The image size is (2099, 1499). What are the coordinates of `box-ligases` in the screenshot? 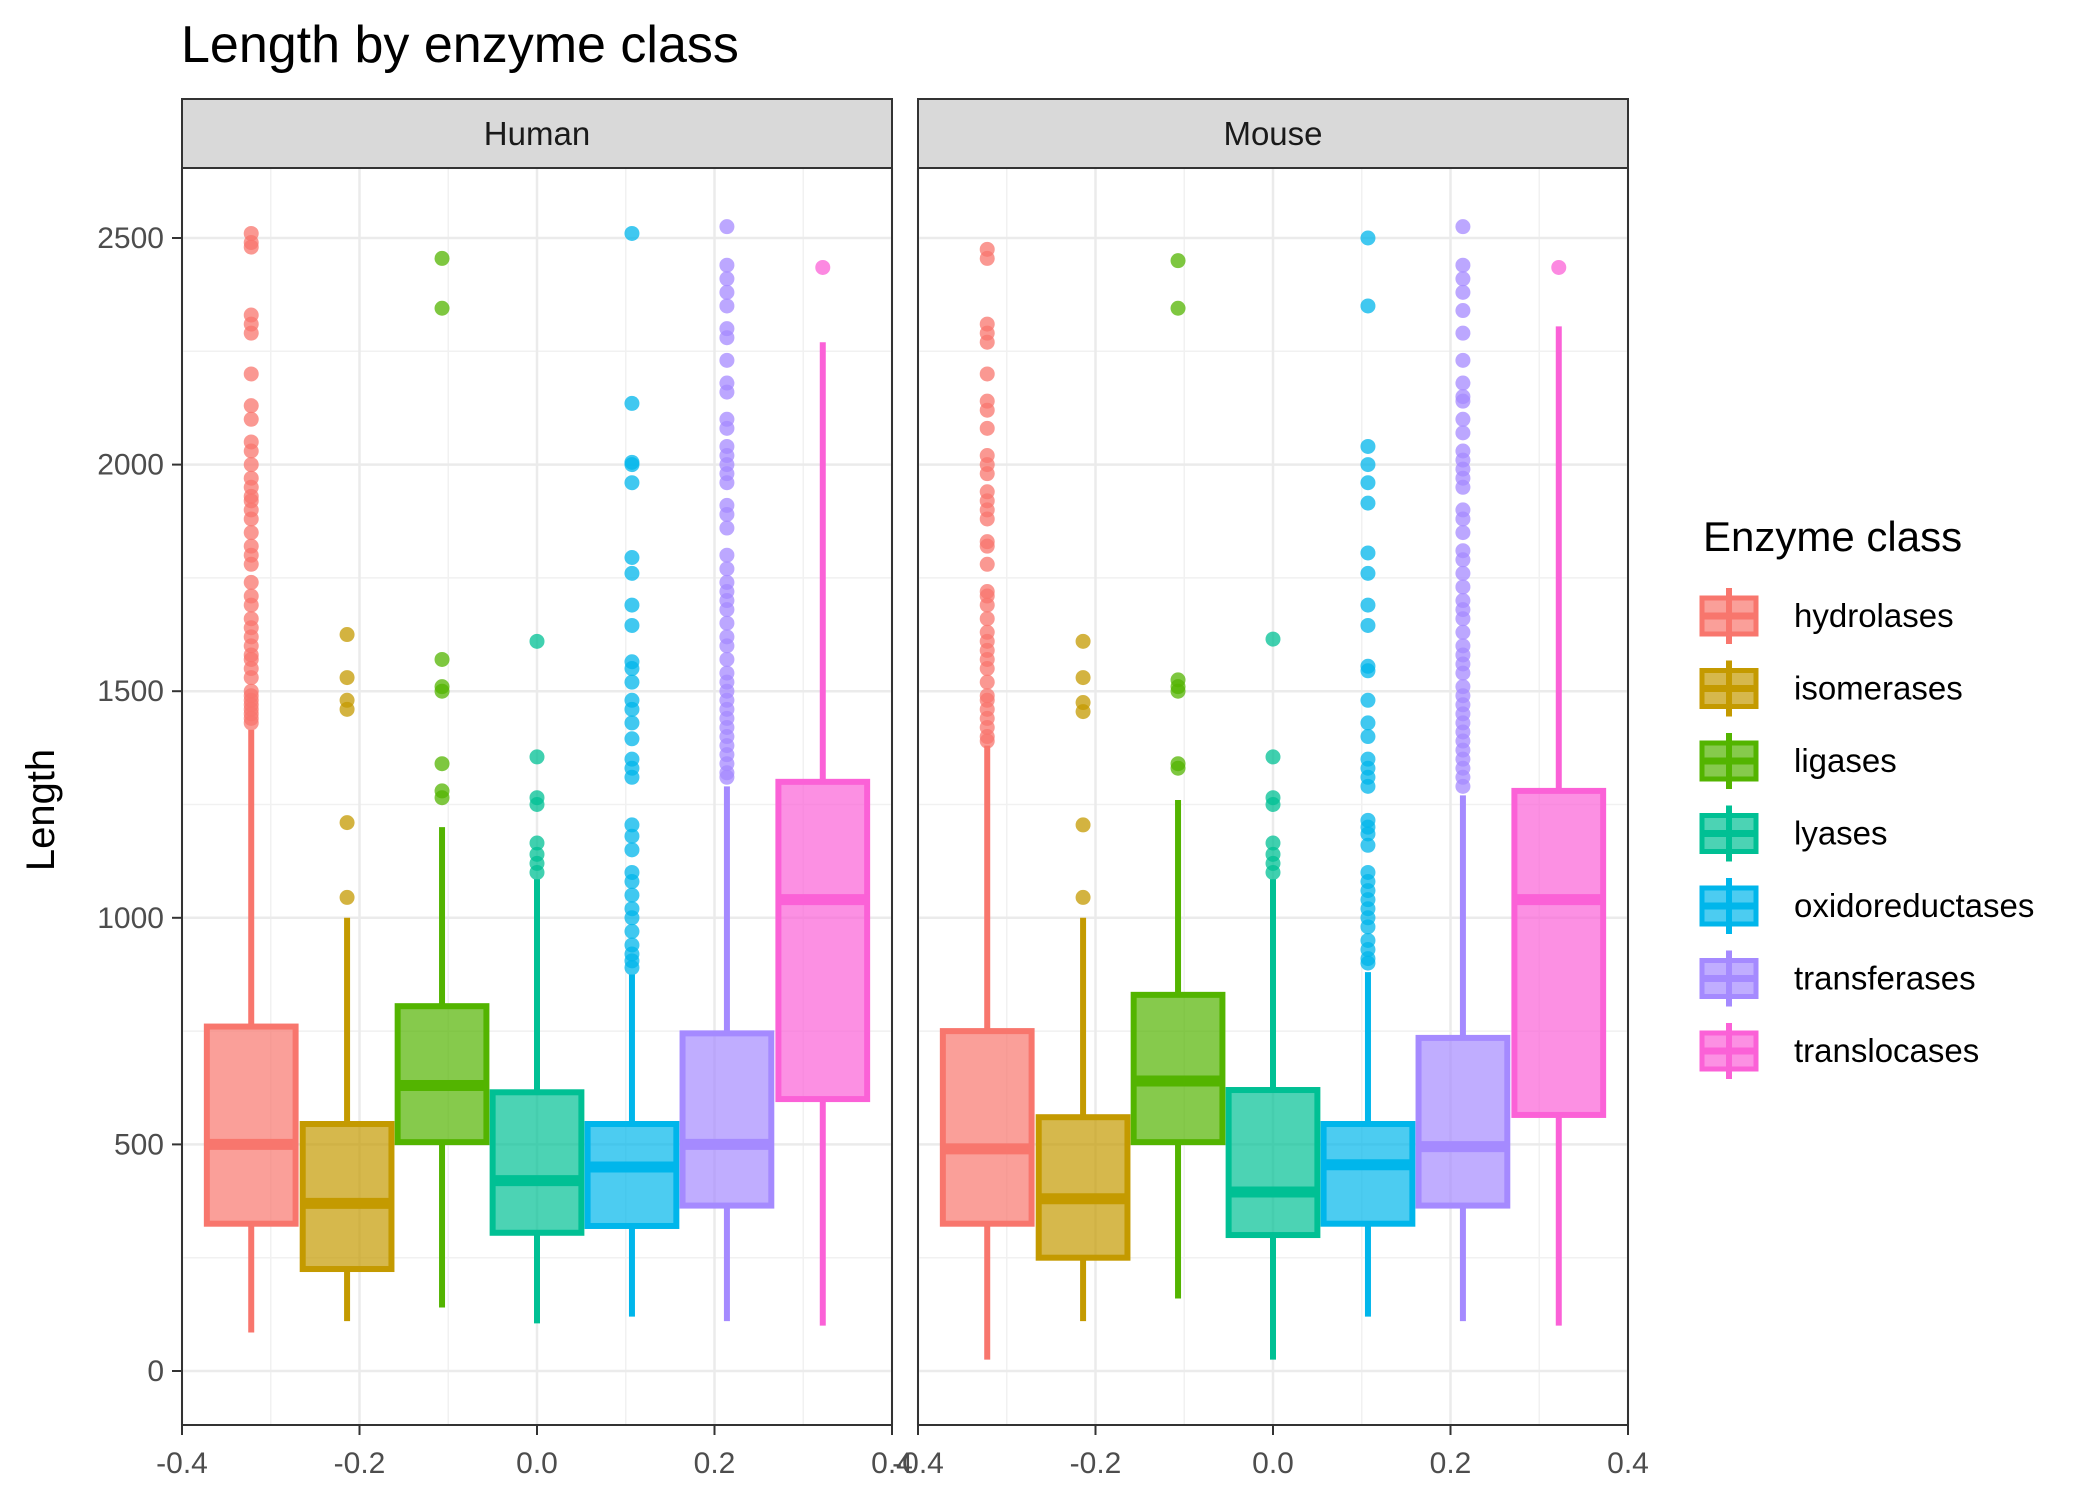 It's located at (1178, 776).